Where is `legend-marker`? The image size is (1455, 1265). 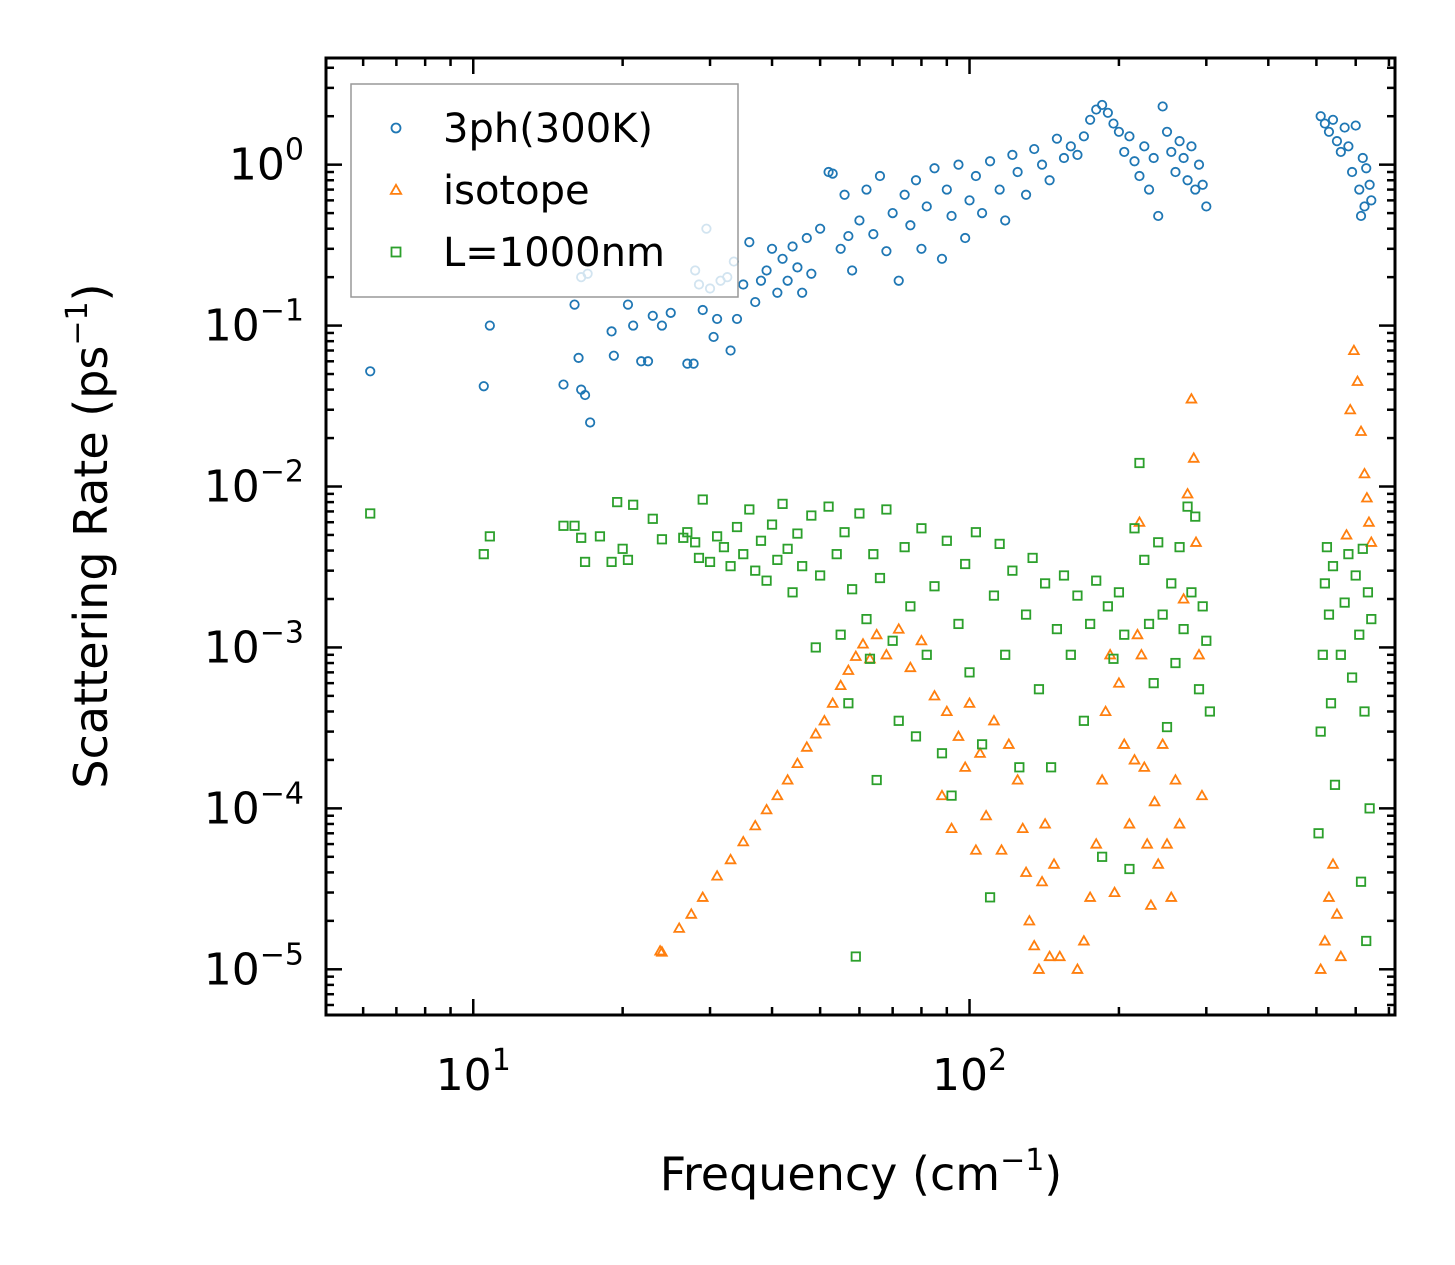
legend-marker is located at coordinates (396, 128).